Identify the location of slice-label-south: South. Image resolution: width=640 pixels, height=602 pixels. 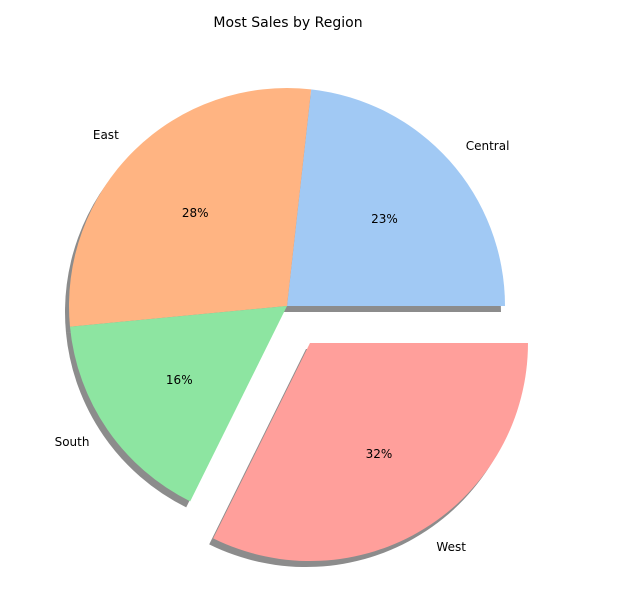
(72, 442).